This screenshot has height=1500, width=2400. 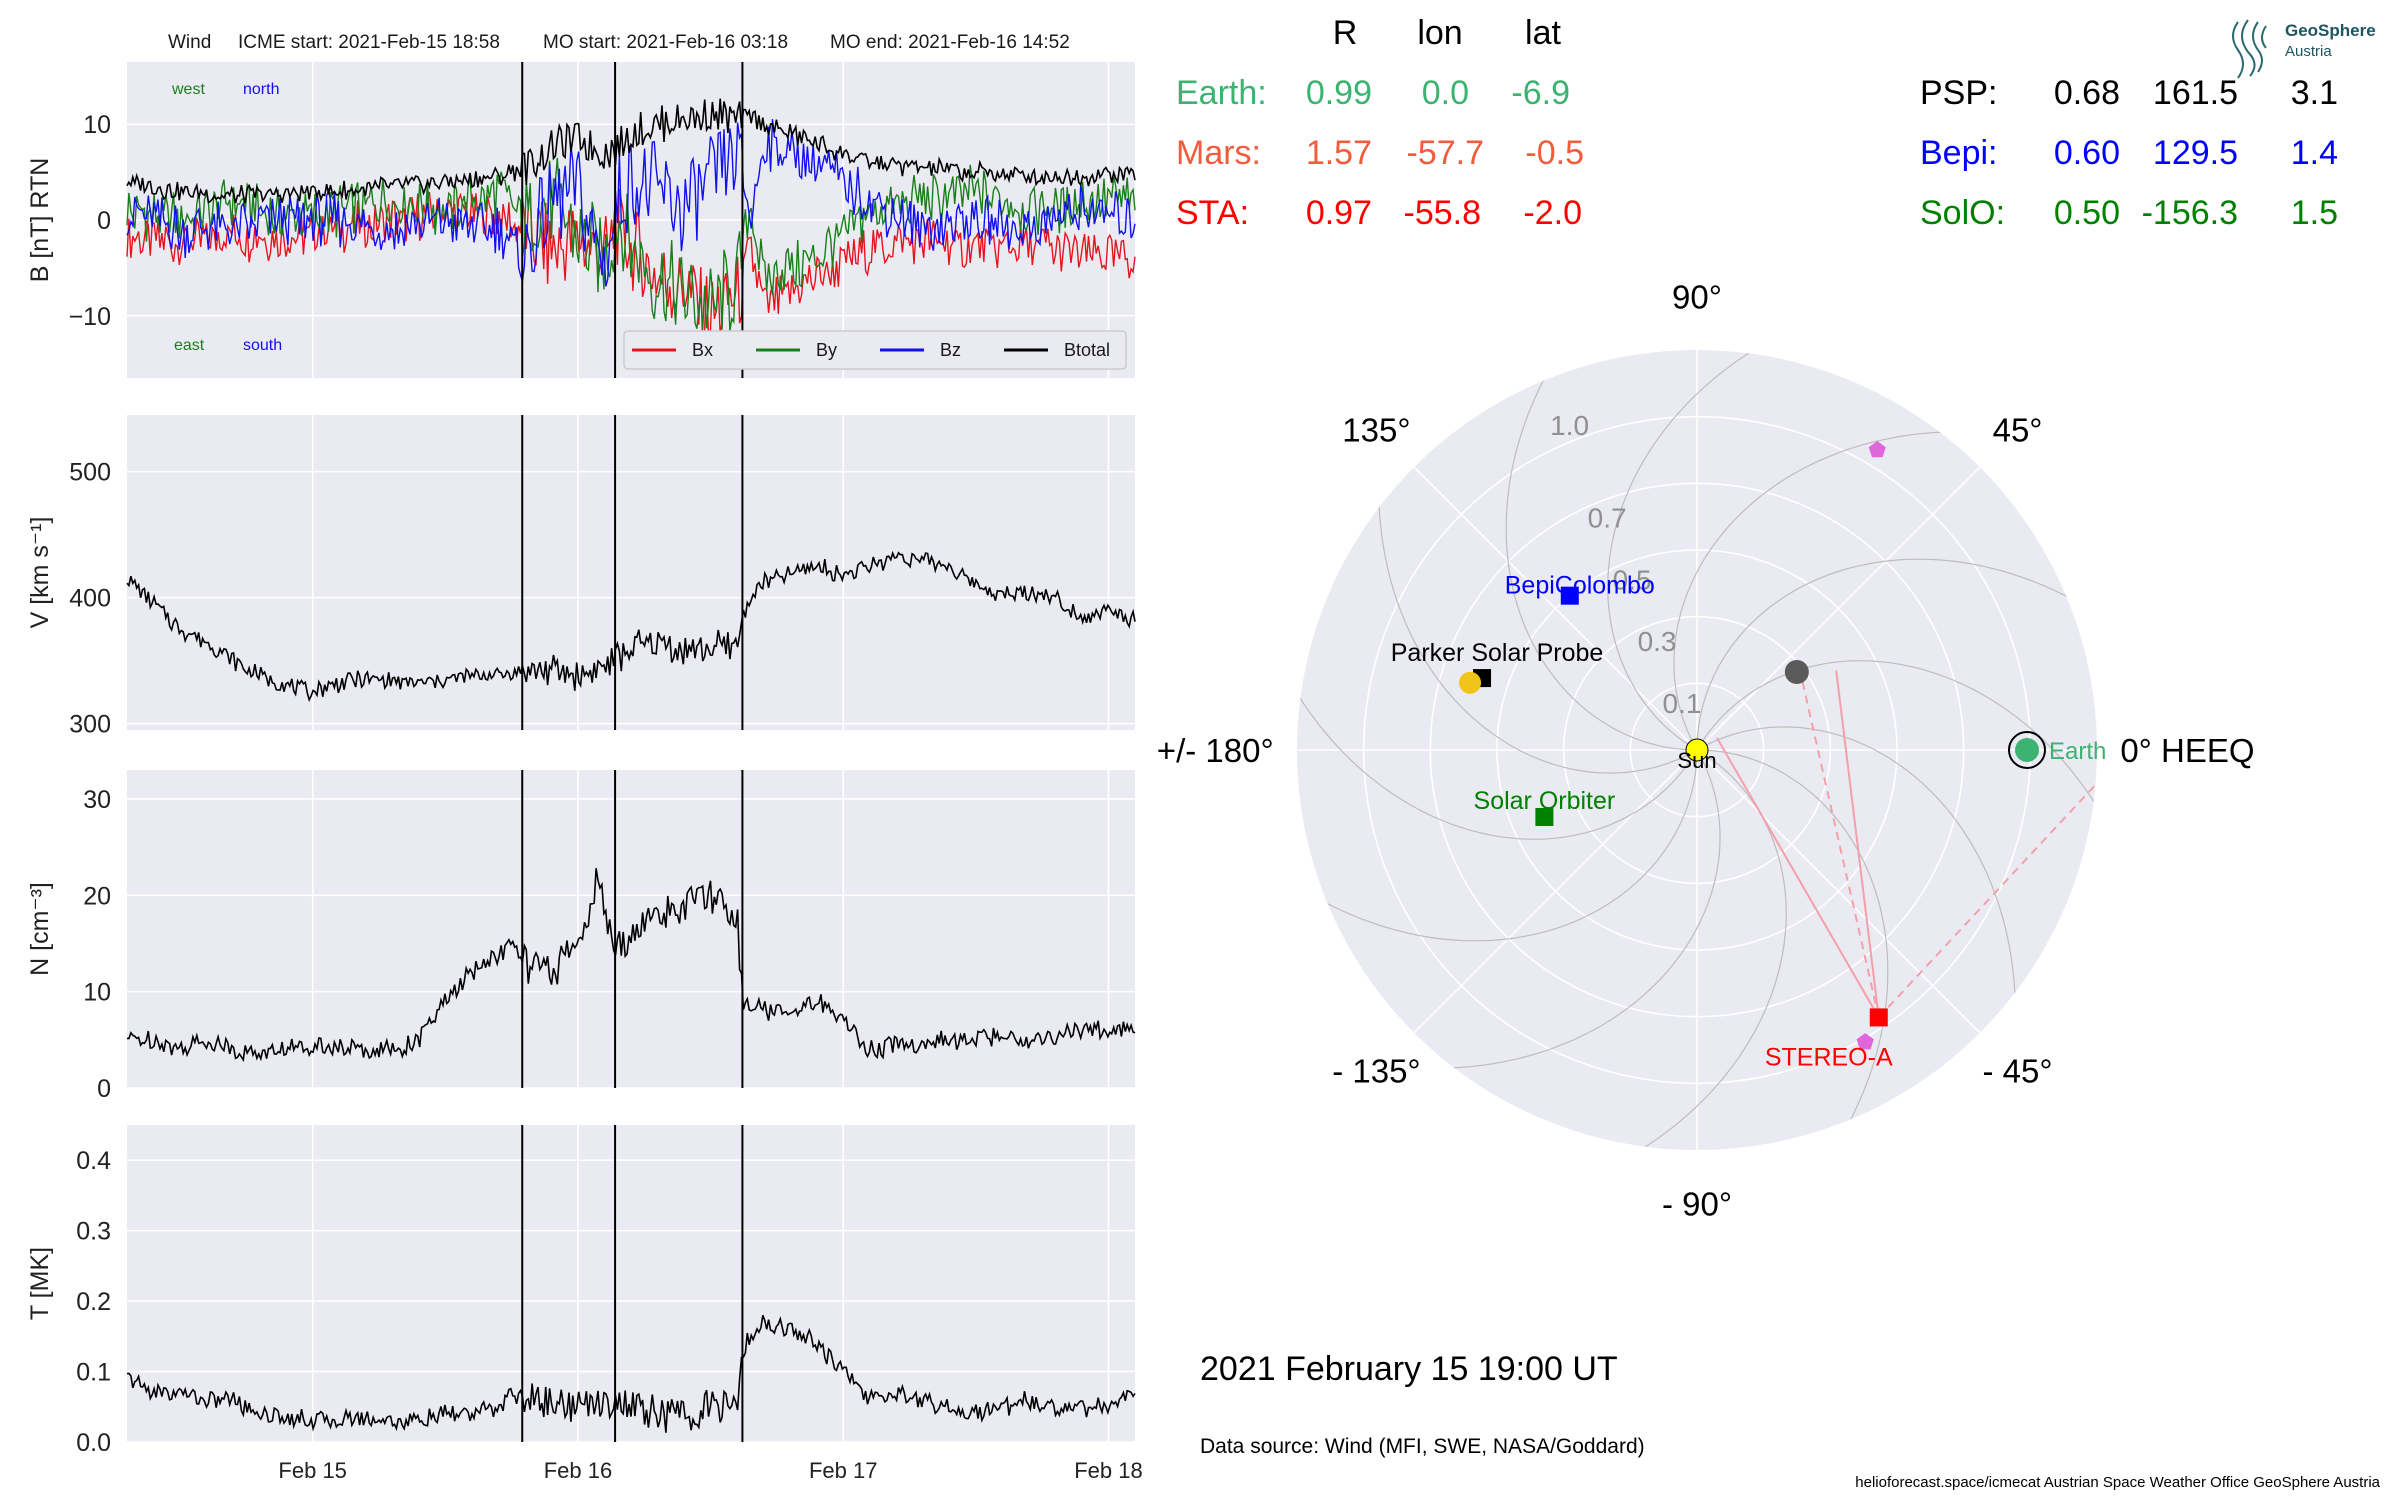 What do you see at coordinates (104, 1089) in the screenshot?
I see `y-tick-label: 0` at bounding box center [104, 1089].